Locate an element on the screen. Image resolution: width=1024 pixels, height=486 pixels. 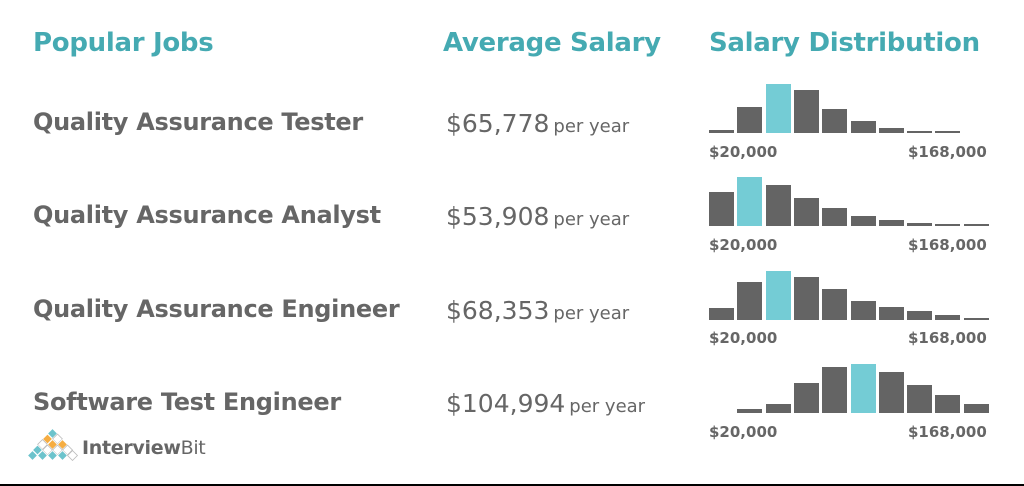
average-salary: $53,908 per year is located at coordinates (537, 216).